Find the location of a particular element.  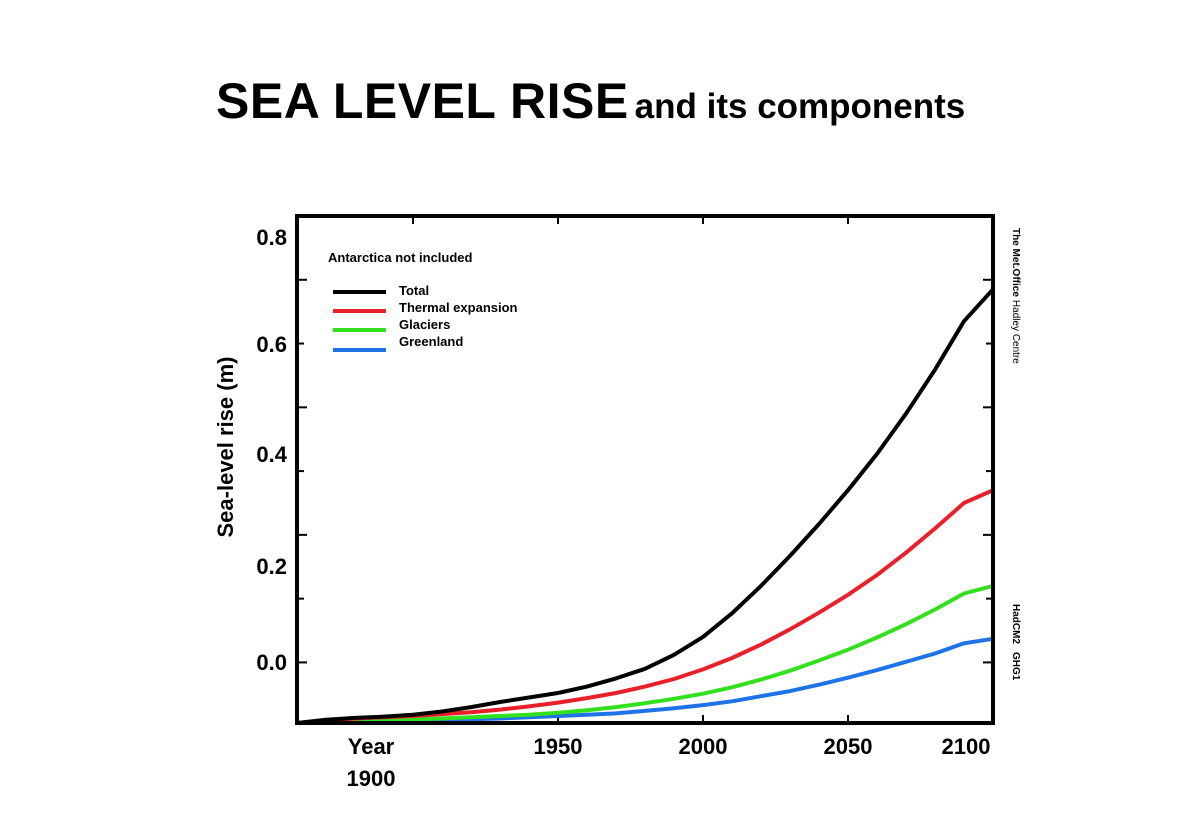

y-tick-label: 0.6 is located at coordinates (271, 344).